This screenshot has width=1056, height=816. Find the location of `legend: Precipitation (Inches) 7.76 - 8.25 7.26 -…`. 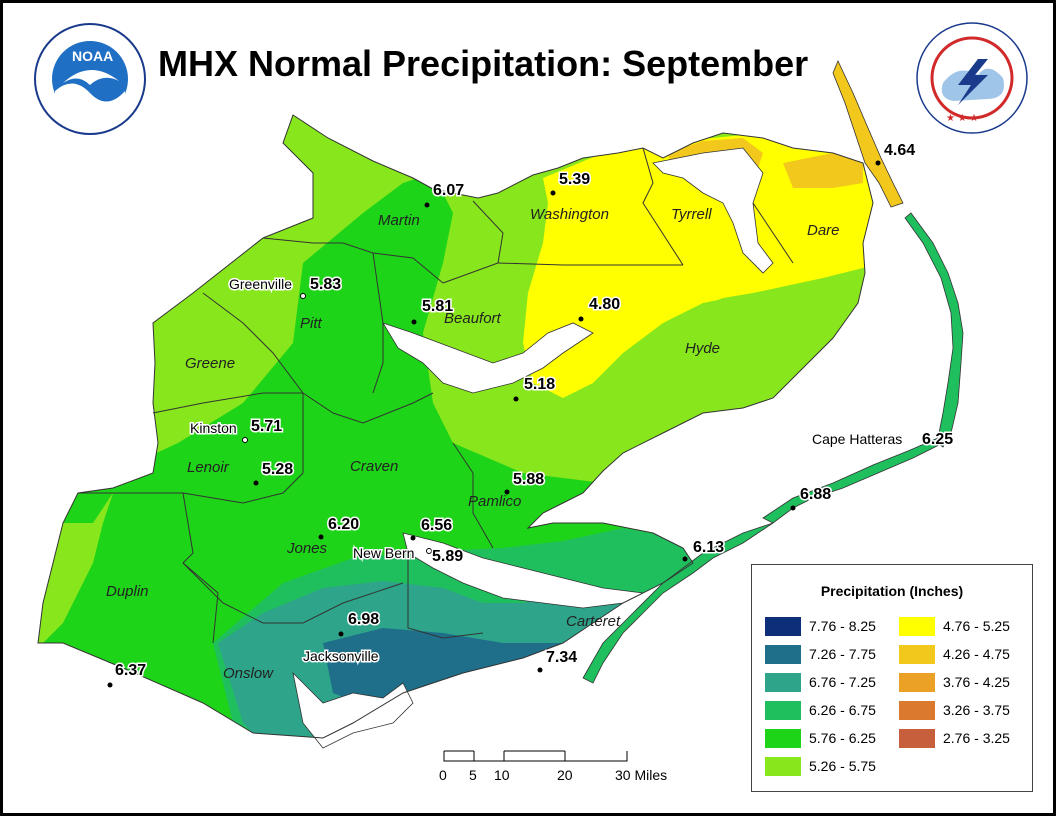

legend: Precipitation (Inches) 7.76 - 8.25 7.26 -… is located at coordinates (892, 678).